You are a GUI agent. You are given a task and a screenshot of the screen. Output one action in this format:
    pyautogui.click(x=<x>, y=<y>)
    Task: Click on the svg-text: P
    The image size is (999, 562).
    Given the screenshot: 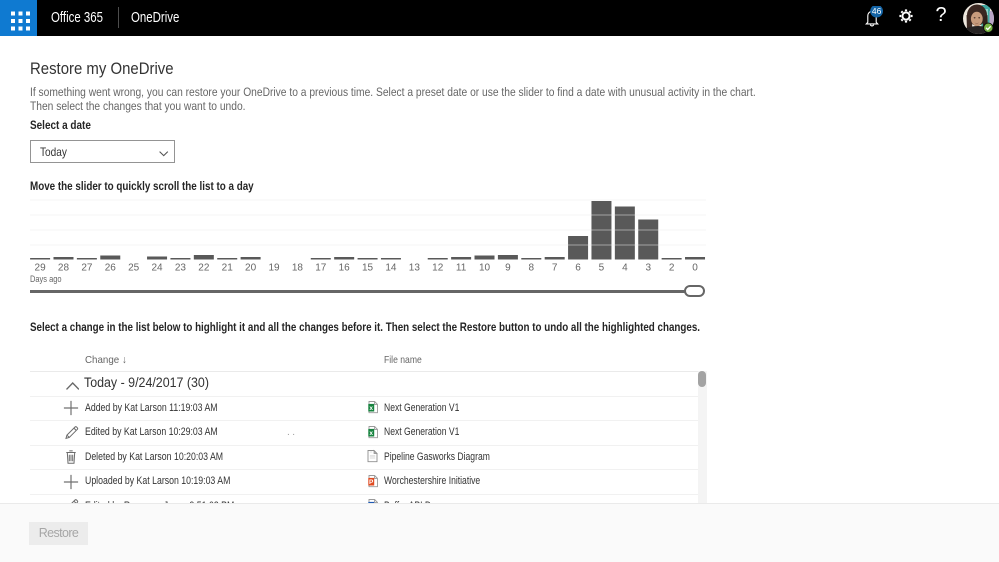 What is the action you would take?
    pyautogui.click(x=371, y=482)
    